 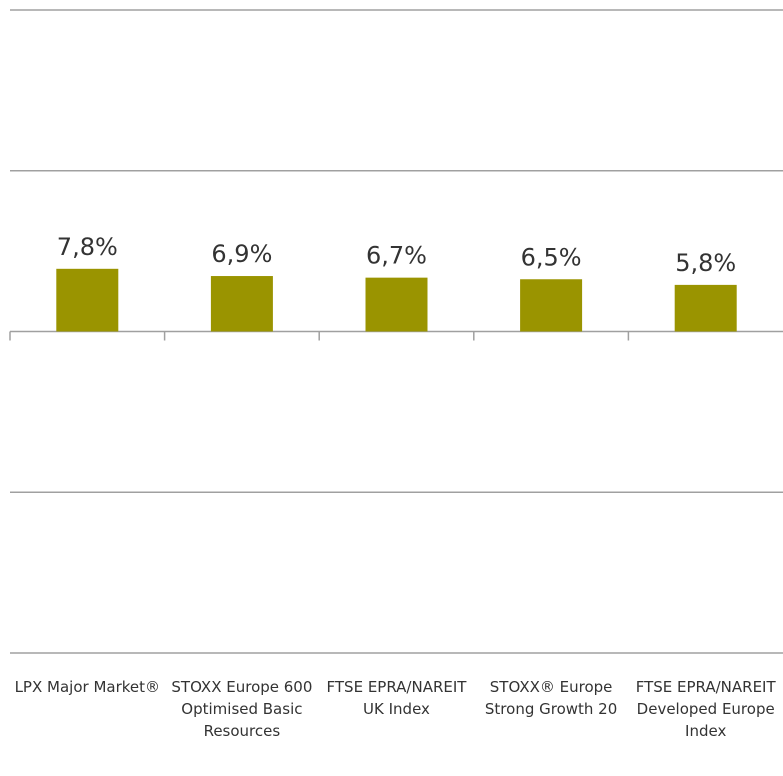 What do you see at coordinates (551, 257) in the screenshot?
I see `value-label: 6,5%` at bounding box center [551, 257].